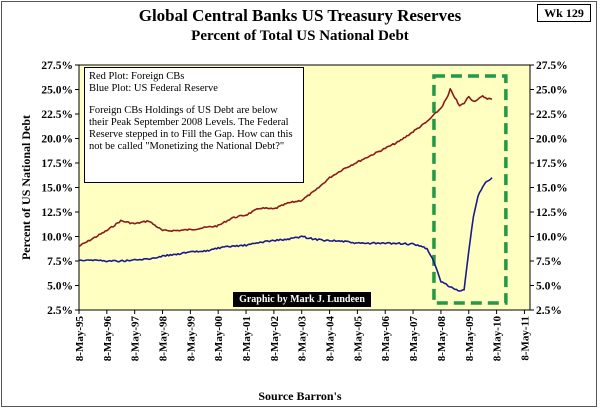  Describe the element at coordinates (549, 311) in the screenshot. I see `y-tick-label-right: 2.5%` at that location.